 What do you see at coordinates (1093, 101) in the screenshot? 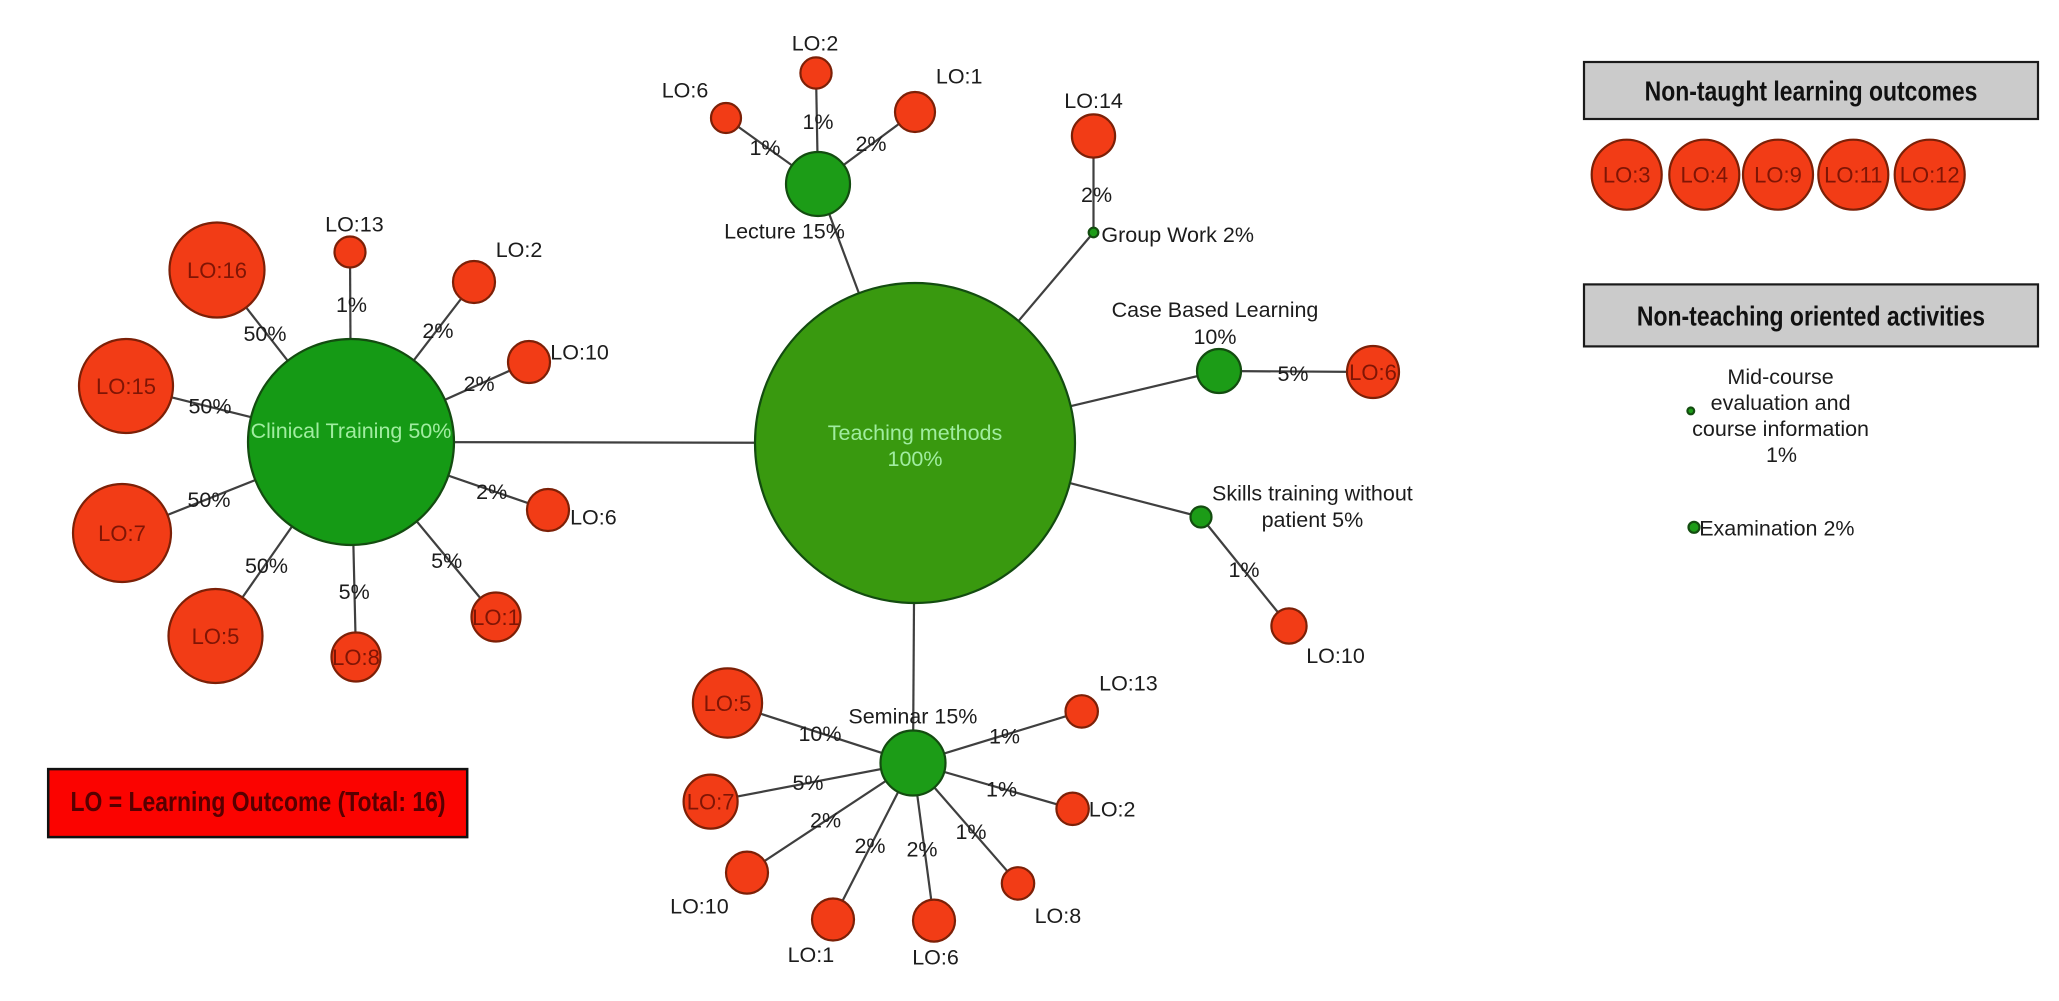
I see `svg-text: LO:14` at bounding box center [1093, 101].